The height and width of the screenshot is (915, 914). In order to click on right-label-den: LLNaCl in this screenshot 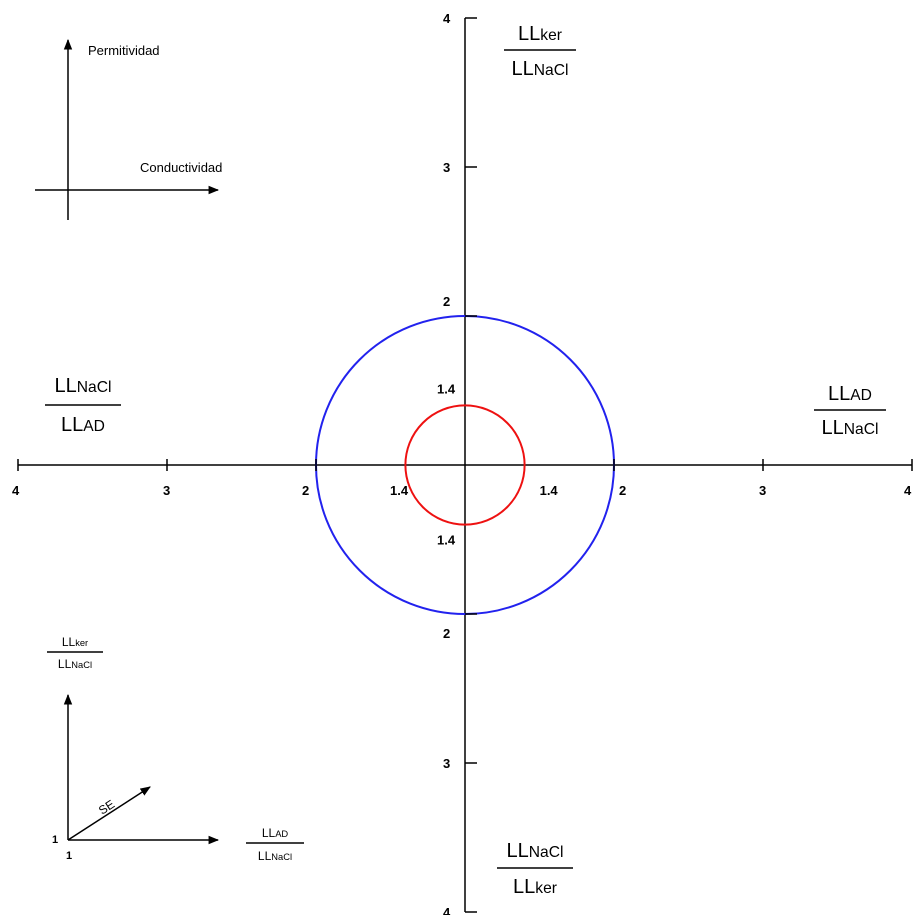, I will do `click(850, 428)`.